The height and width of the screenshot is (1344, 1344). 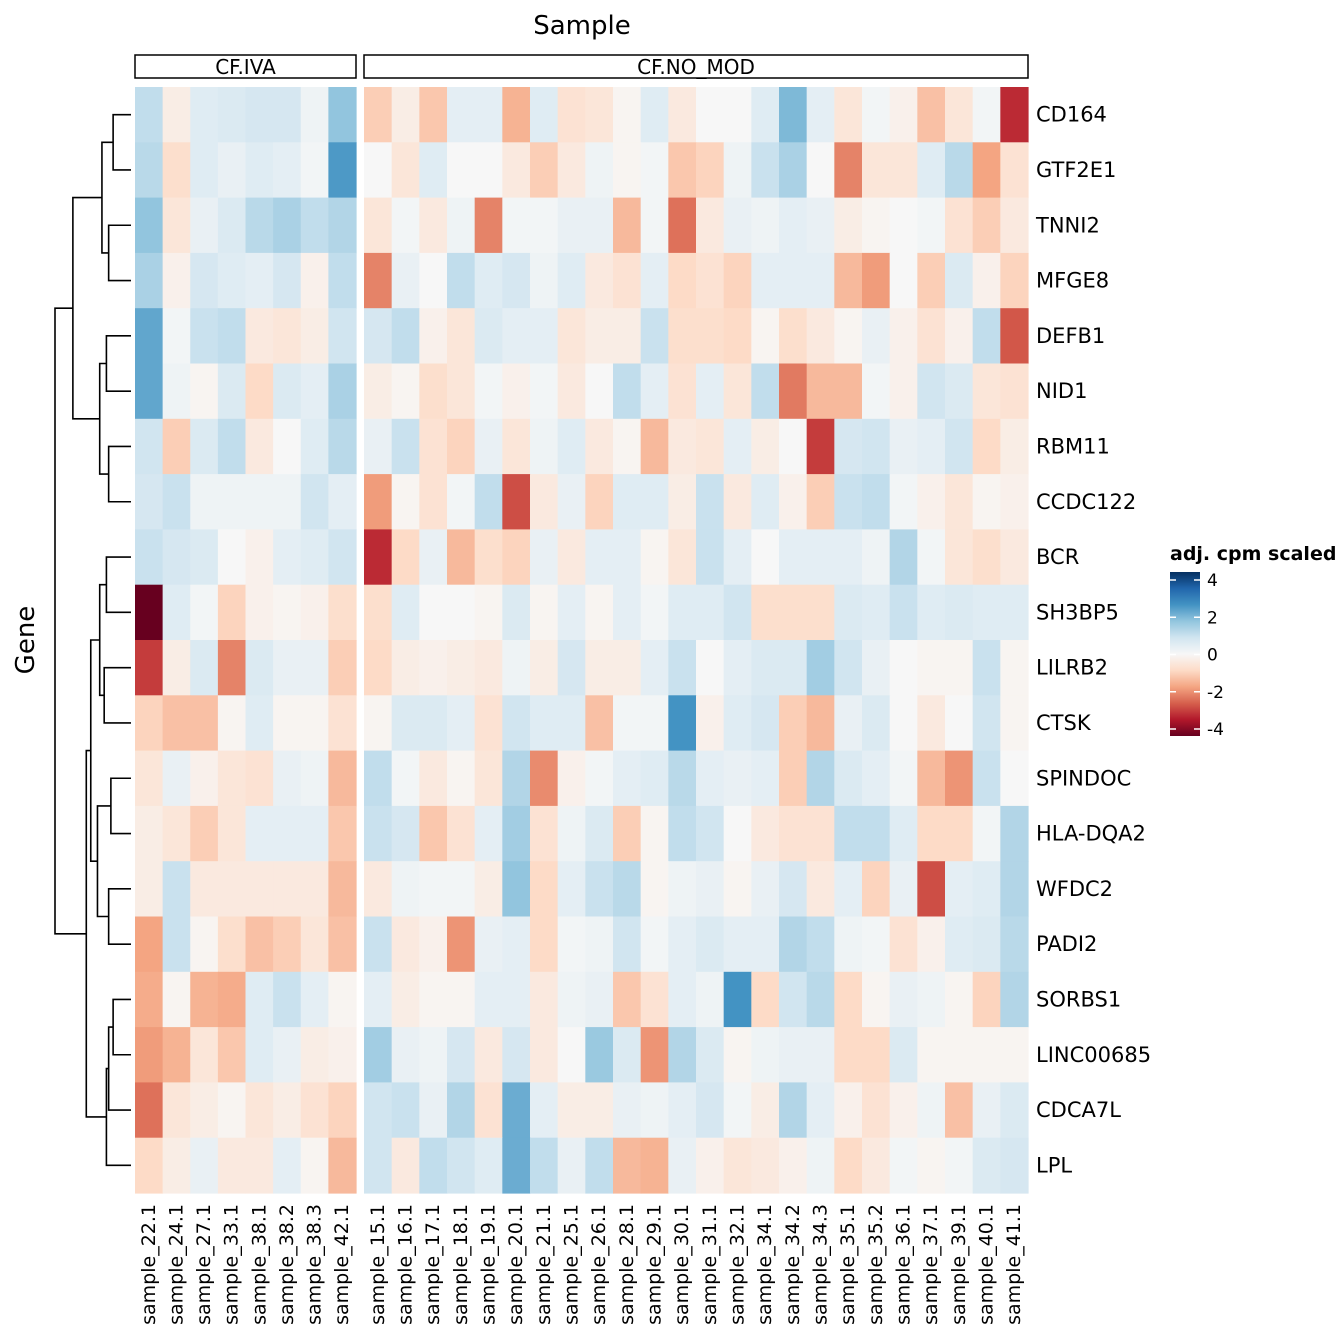 I want to click on sample-label: sample_34.2, so click(x=793, y=1264).